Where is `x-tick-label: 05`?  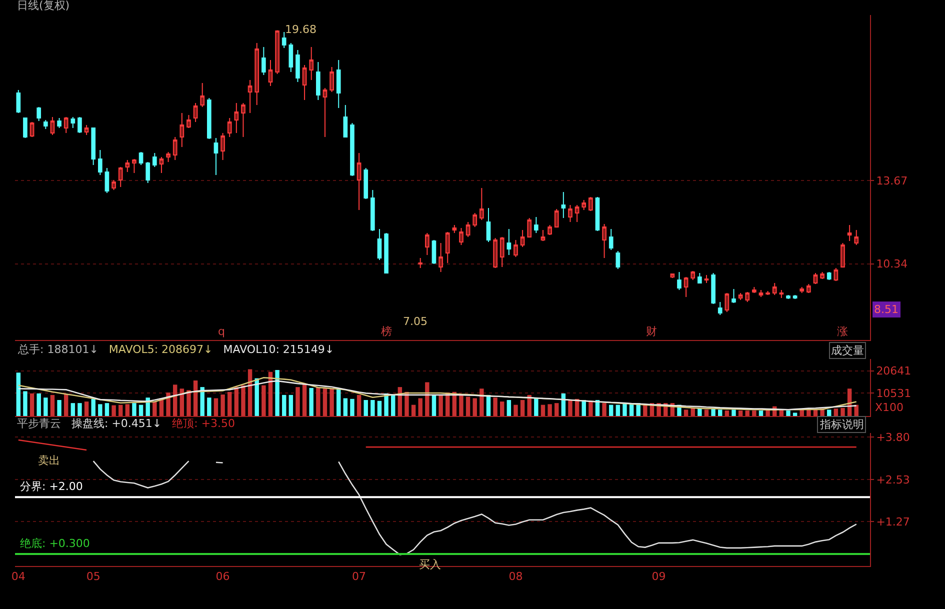
x-tick-label: 05 is located at coordinates (93, 577).